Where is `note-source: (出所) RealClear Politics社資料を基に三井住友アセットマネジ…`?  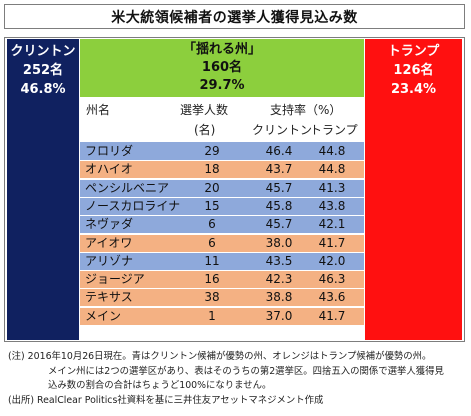 note-source: (出所) RealClear Politics社資料を基に三井住友アセットマネジ… is located at coordinates (166, 400).